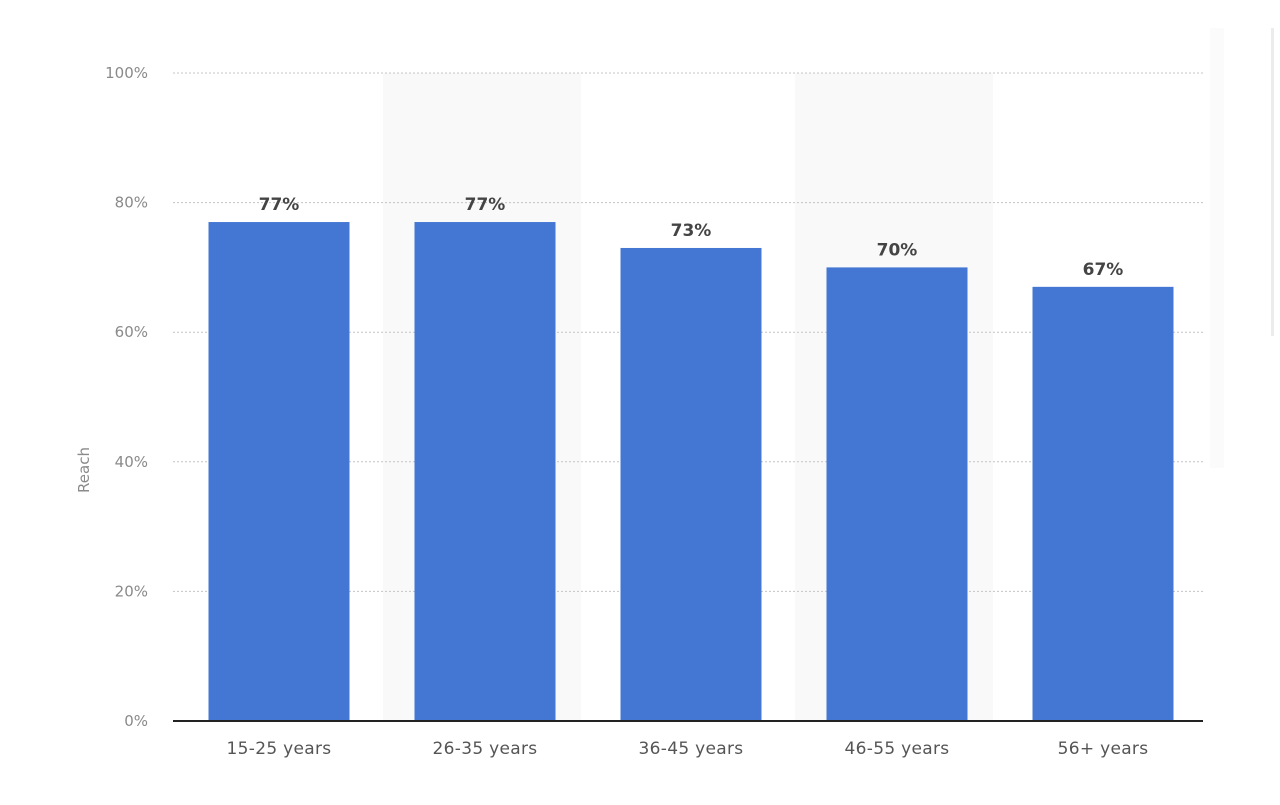  Describe the element at coordinates (1103, 749) in the screenshot. I see `x-tick-label: 56+ years` at that location.